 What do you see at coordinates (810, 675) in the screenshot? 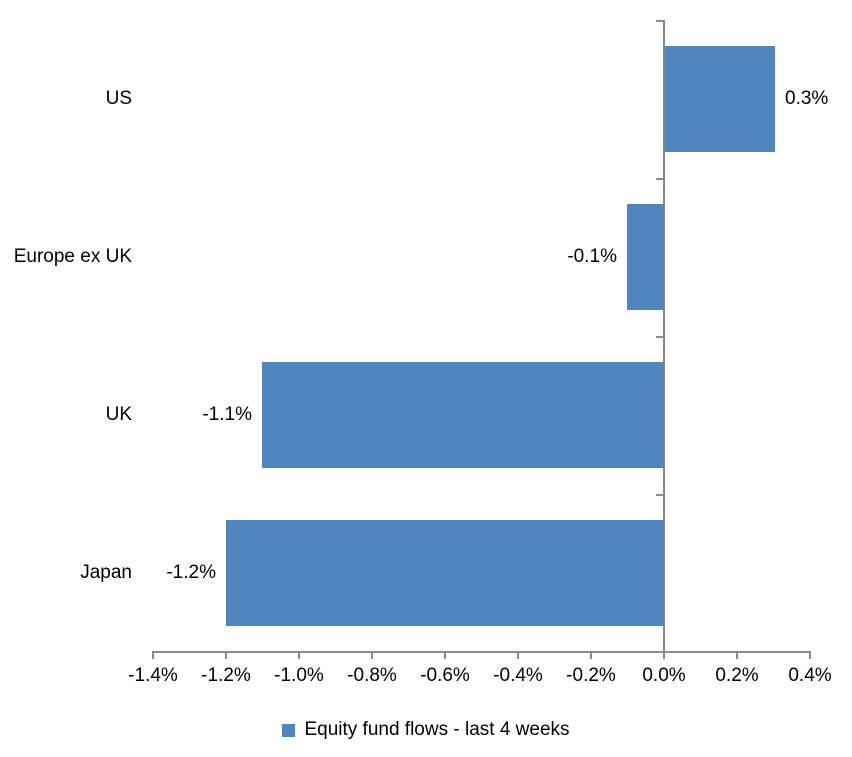
I see `x-tick-label: 0.4%` at bounding box center [810, 675].